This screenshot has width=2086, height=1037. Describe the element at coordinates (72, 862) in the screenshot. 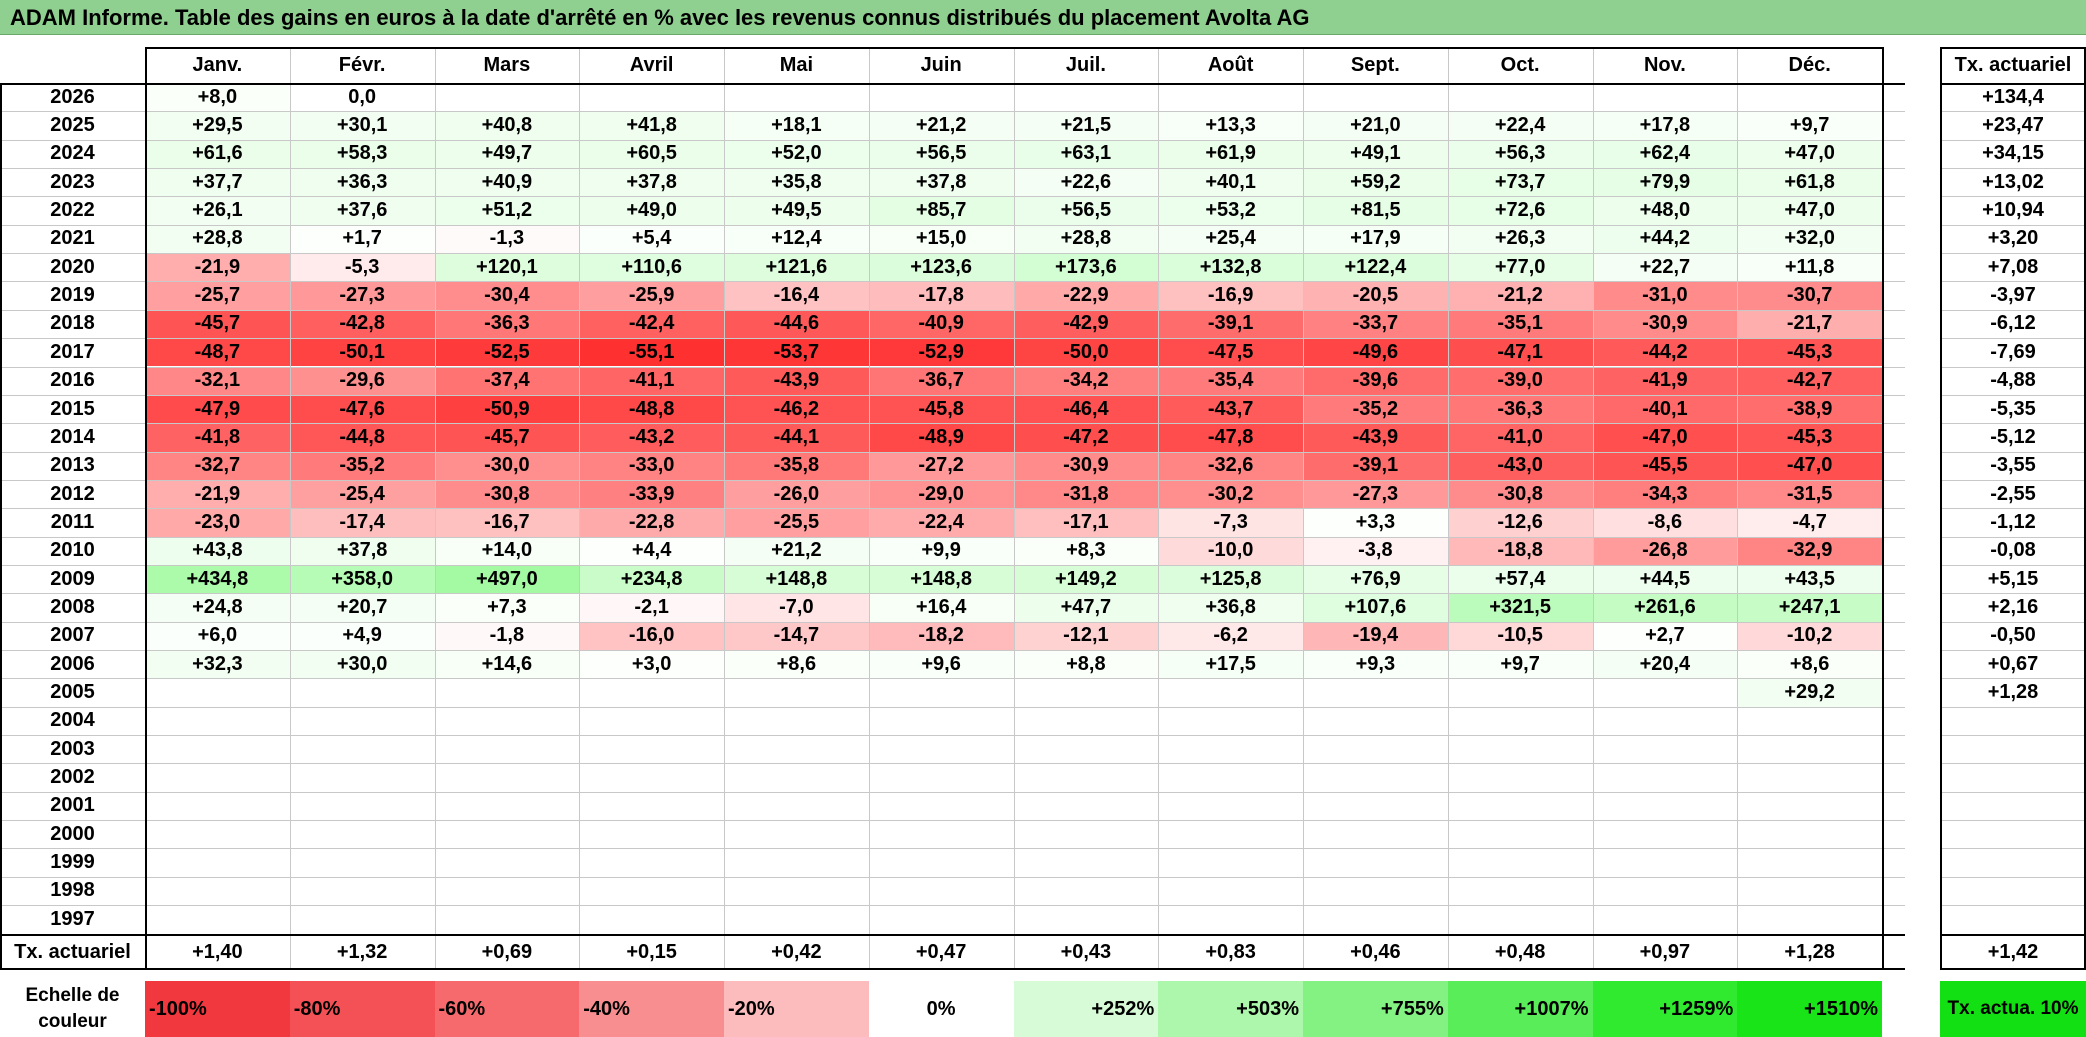

I see `year-label: 1999` at that location.